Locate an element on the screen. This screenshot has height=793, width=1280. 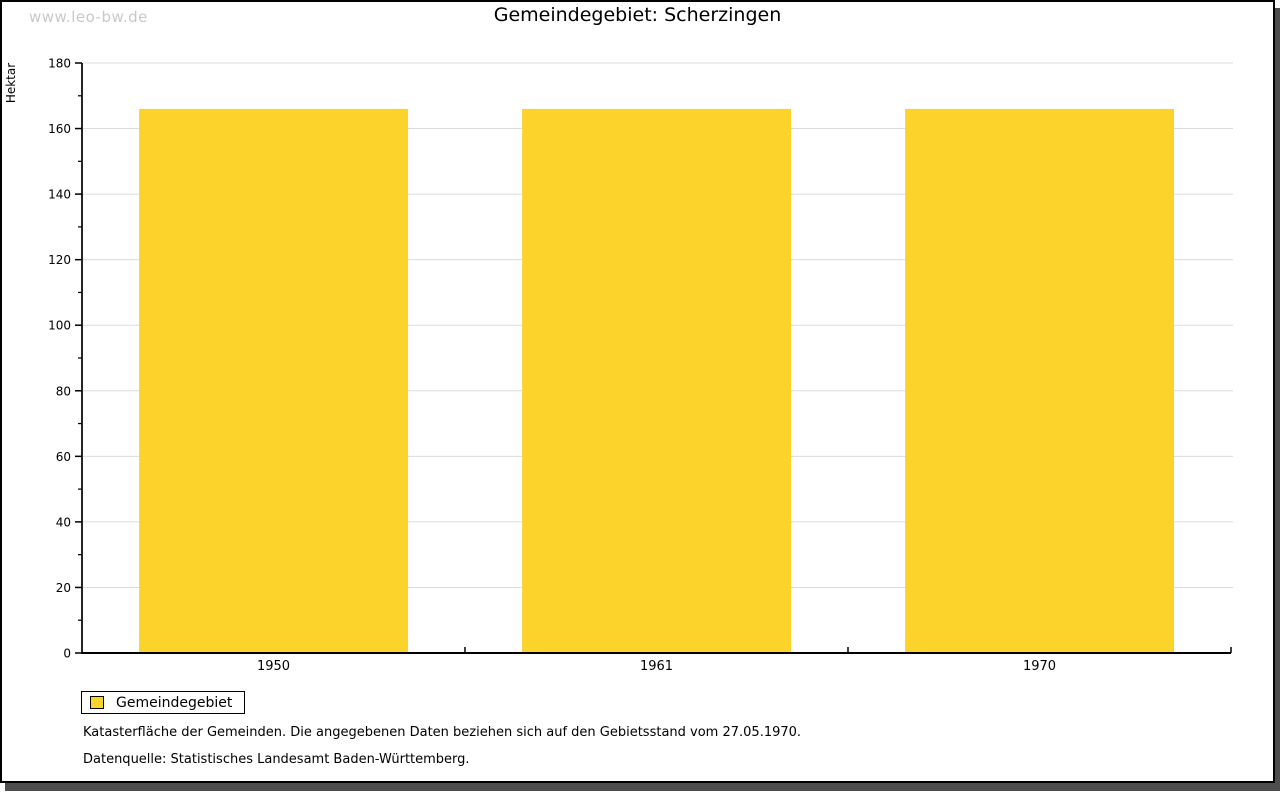
y-tick-label-40: 40 is located at coordinates (63, 522).